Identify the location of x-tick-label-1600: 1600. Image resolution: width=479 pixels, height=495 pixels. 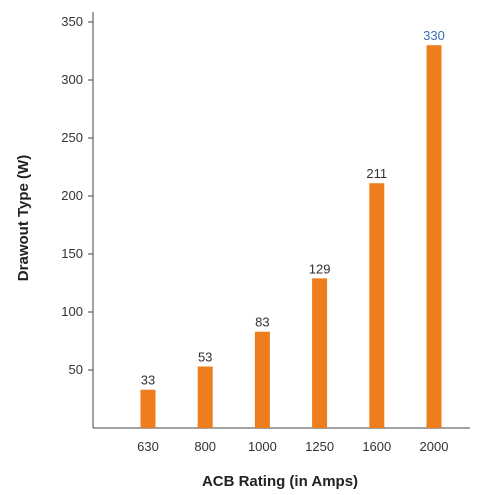
(376, 446).